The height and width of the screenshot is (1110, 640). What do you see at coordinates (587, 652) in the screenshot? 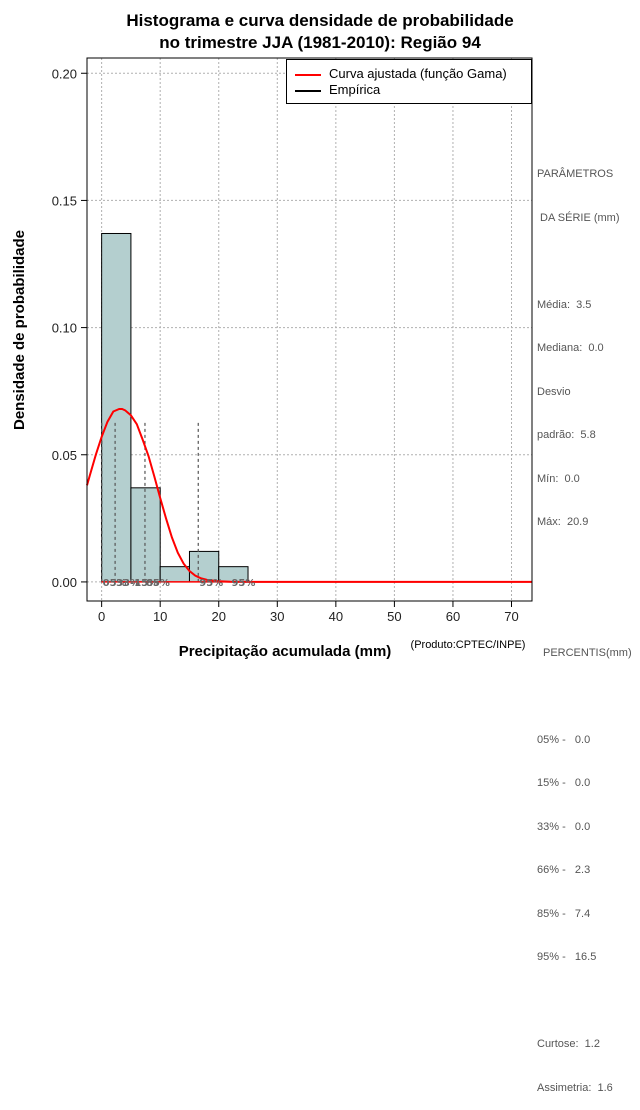
I see `percentis-header: PERCENTIS(mm)` at bounding box center [587, 652].